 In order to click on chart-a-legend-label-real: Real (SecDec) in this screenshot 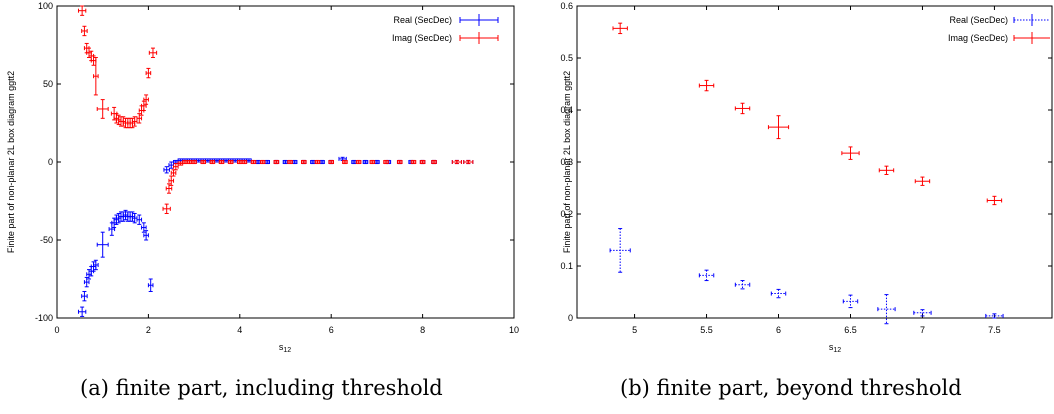, I will do `click(422, 20)`.